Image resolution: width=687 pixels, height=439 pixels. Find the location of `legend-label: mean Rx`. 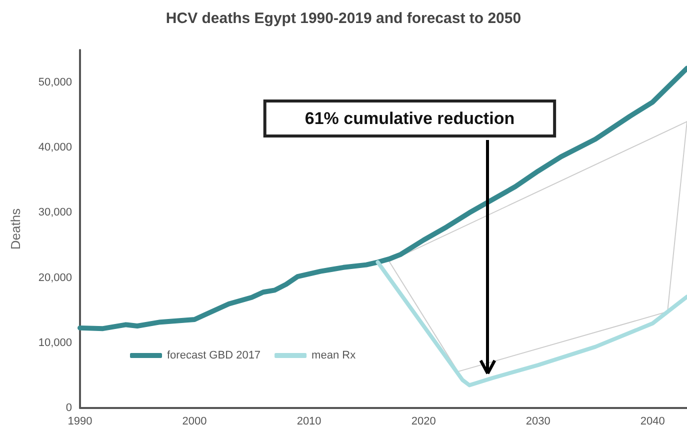

legend-label: mean Rx is located at coordinates (334, 356).